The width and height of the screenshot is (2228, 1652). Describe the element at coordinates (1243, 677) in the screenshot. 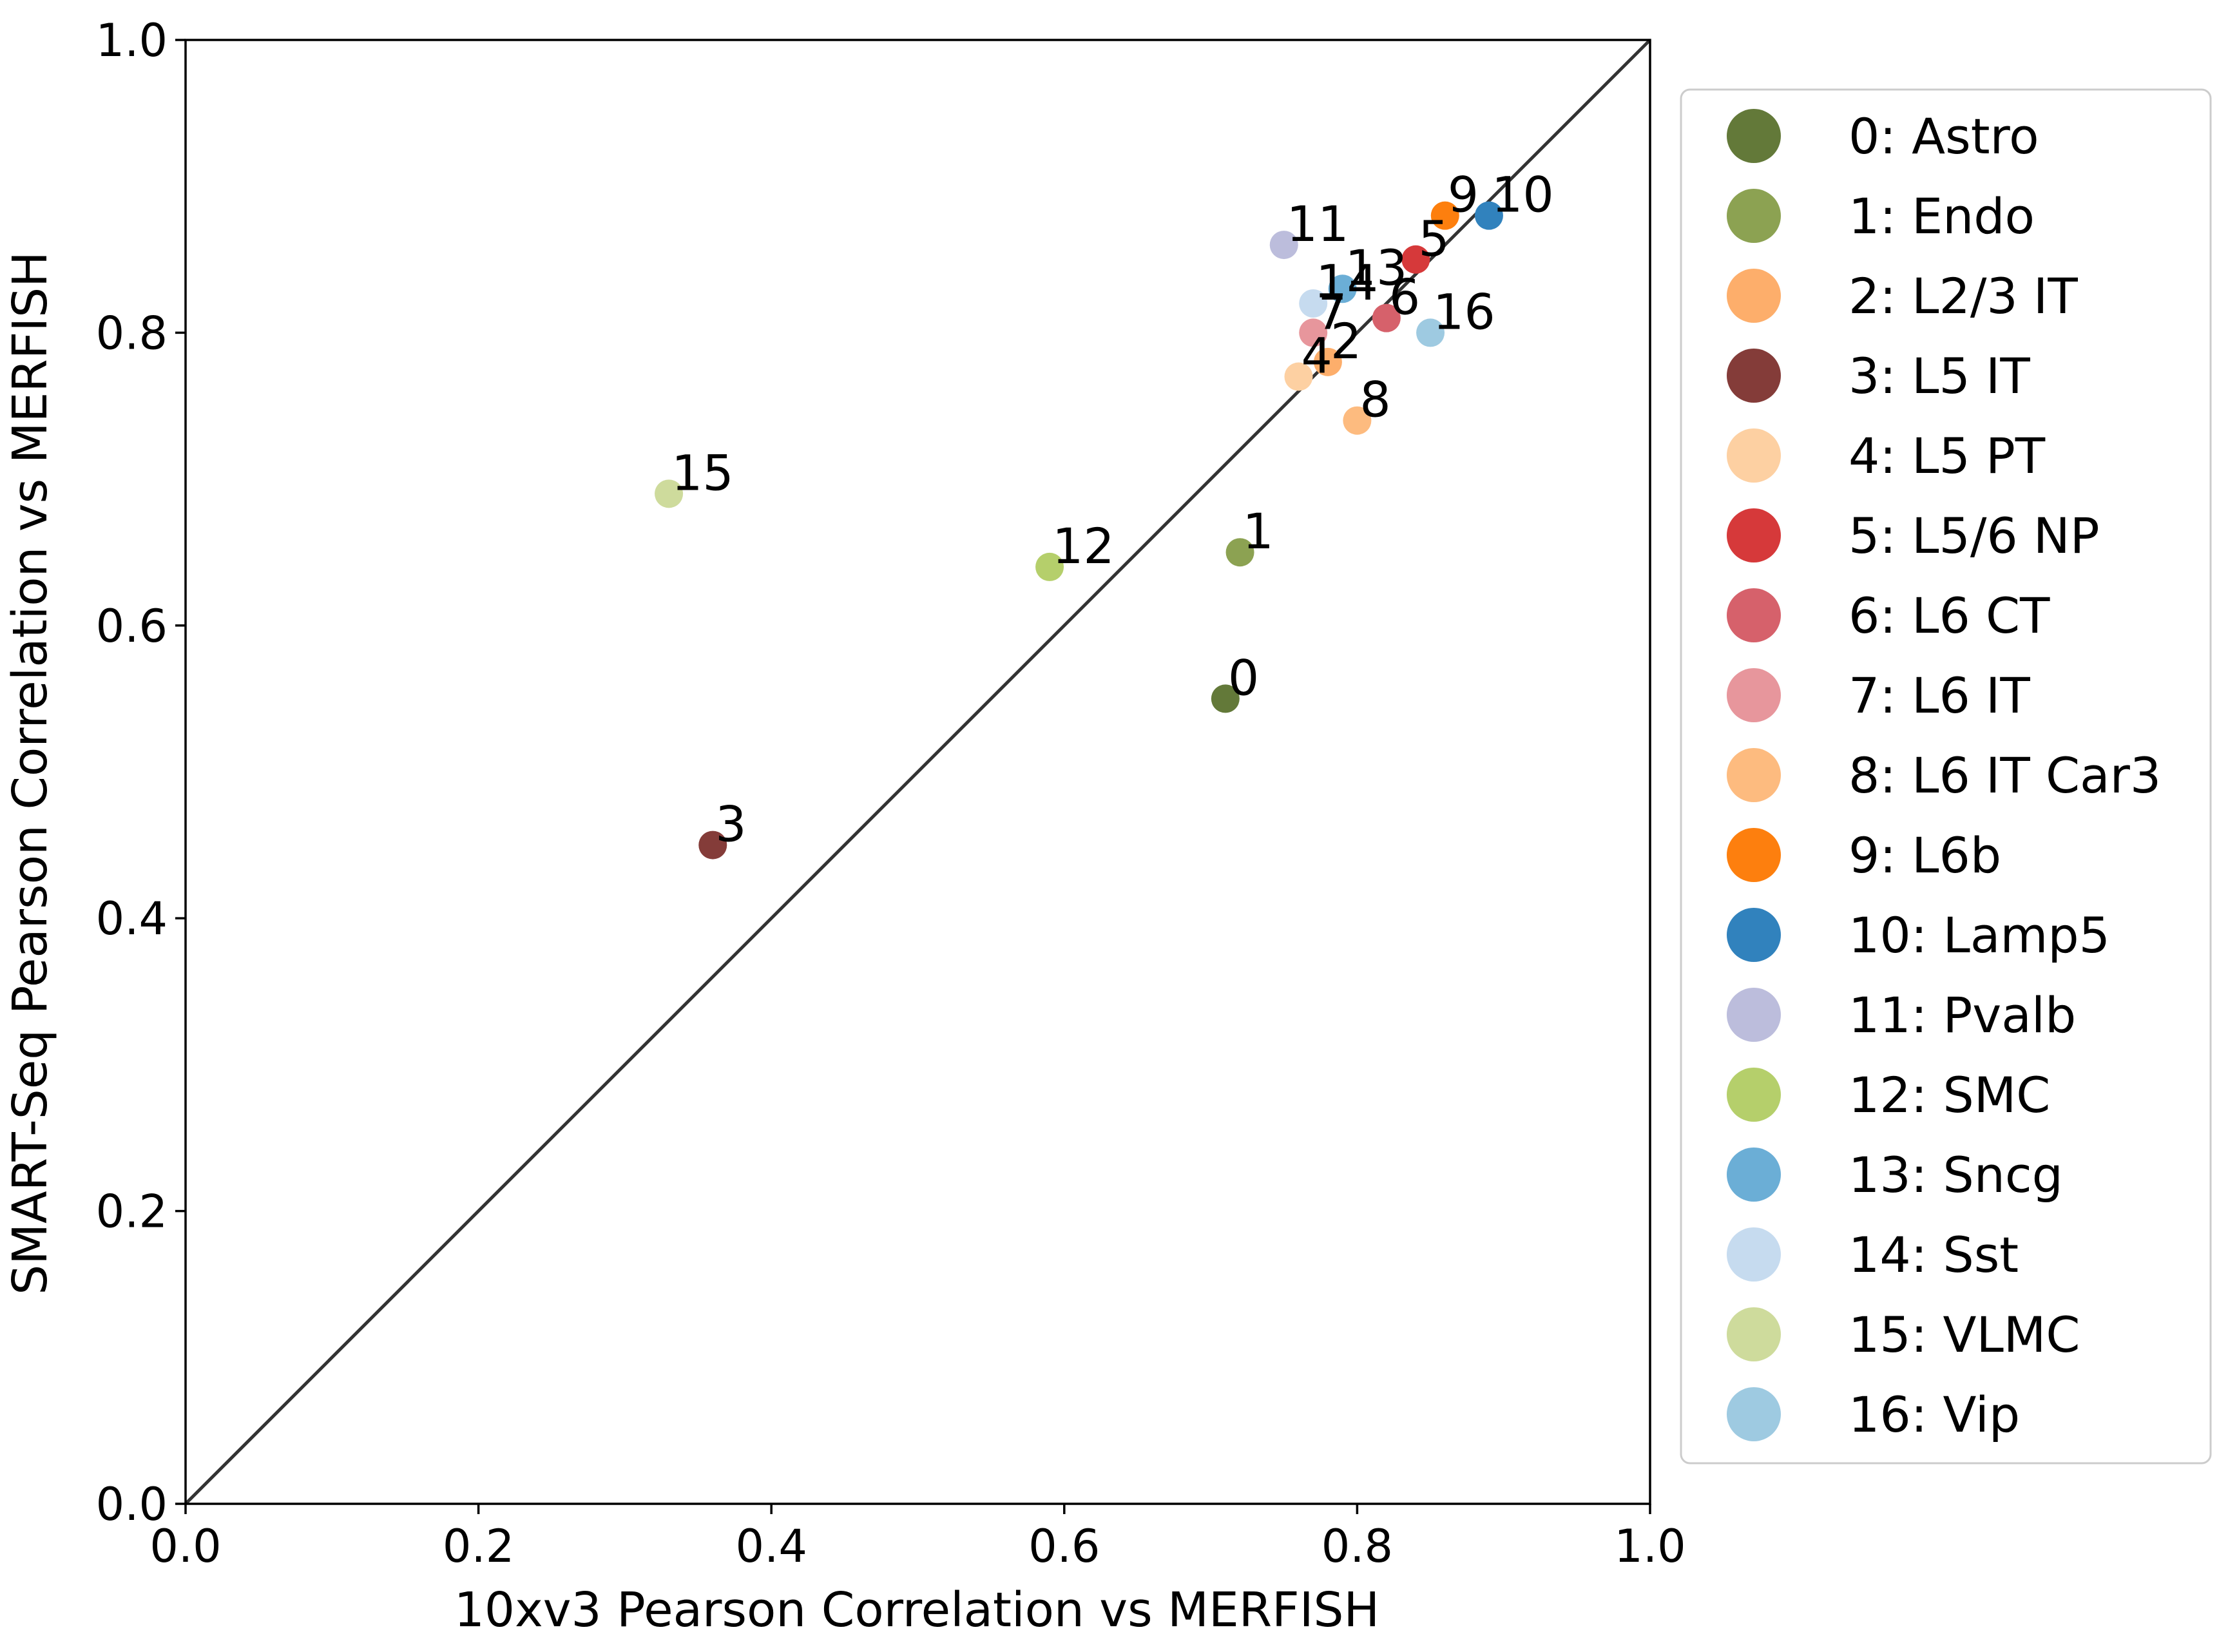

I see `point-label-0: 0` at that location.